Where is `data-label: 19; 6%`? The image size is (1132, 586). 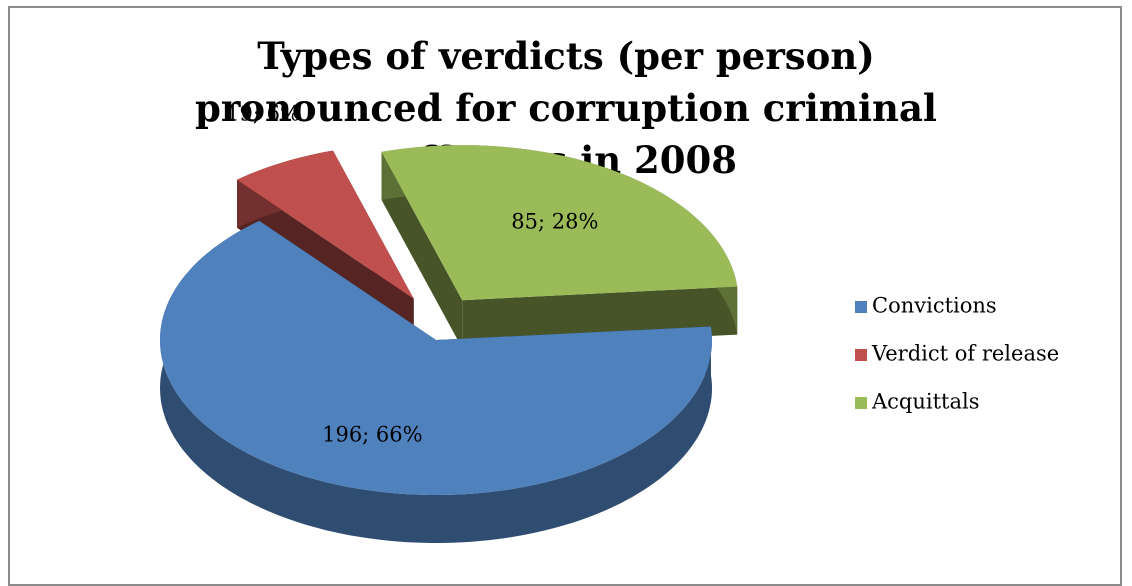
data-label: 19; 6% is located at coordinates (263, 113).